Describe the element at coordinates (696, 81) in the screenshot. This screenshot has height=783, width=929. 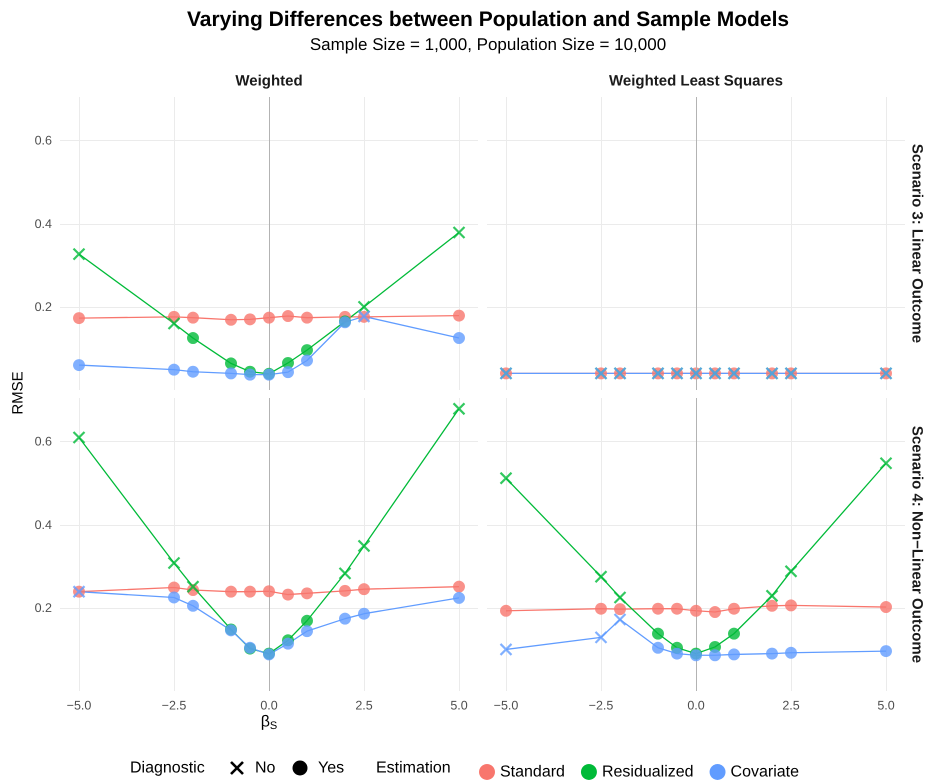
I see `text: Weighted Least Squares` at that location.